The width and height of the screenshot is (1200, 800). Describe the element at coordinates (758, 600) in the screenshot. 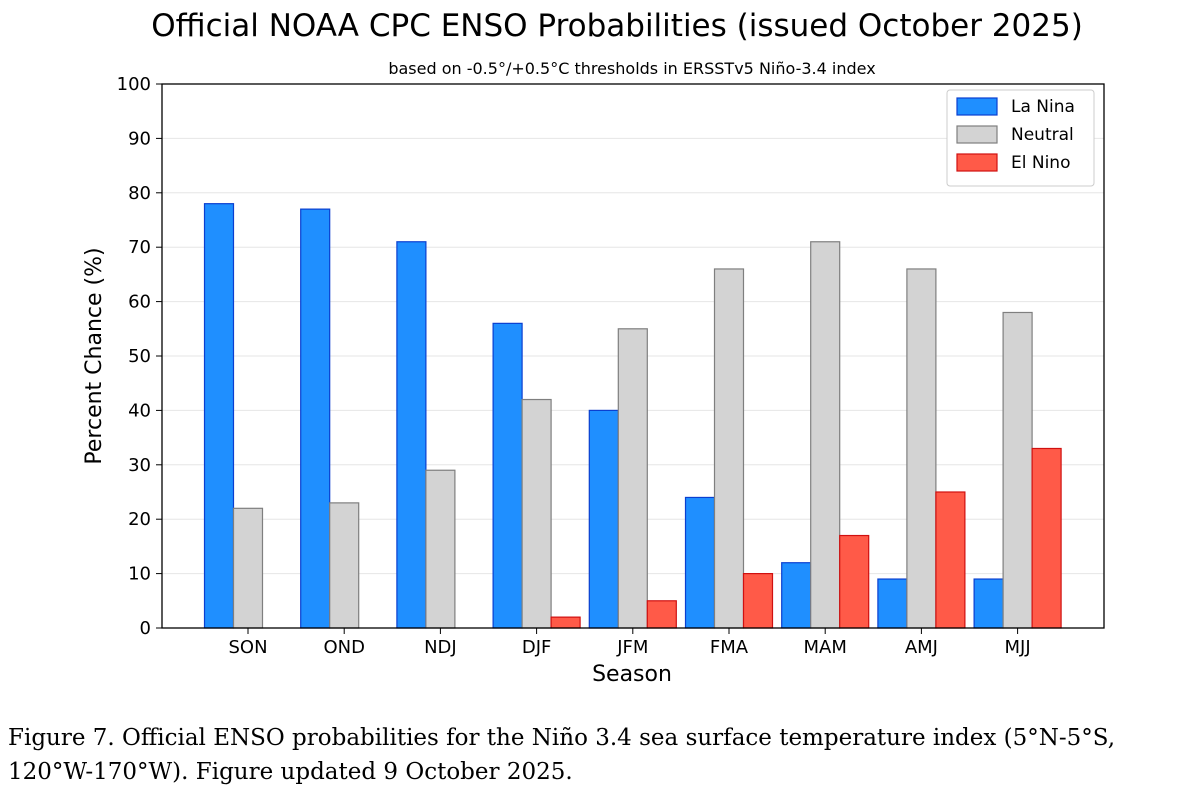

I see `bar-el-nino-fma` at that location.